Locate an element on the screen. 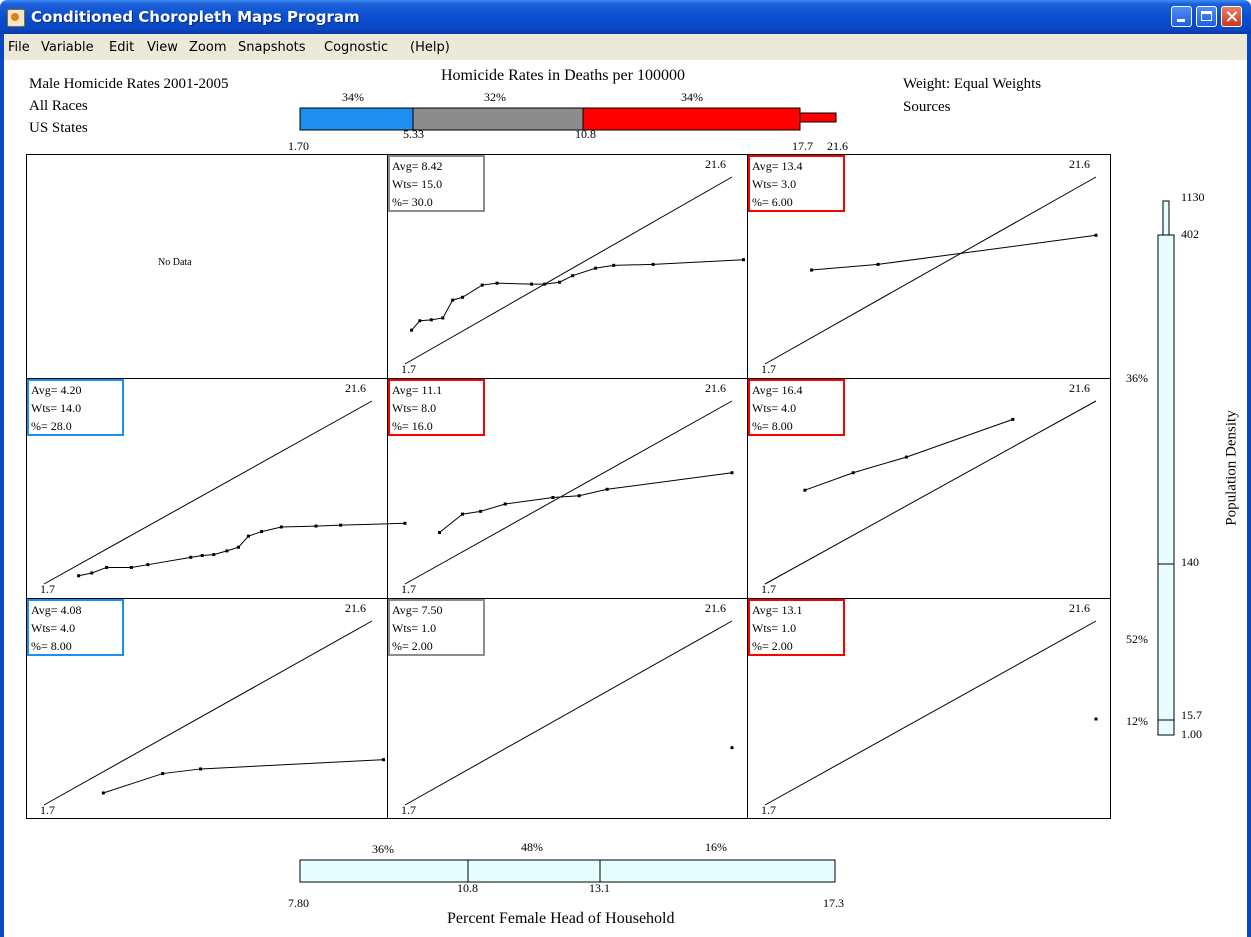 The height and width of the screenshot is (937, 1251). female-slider is located at coordinates (575, 871).